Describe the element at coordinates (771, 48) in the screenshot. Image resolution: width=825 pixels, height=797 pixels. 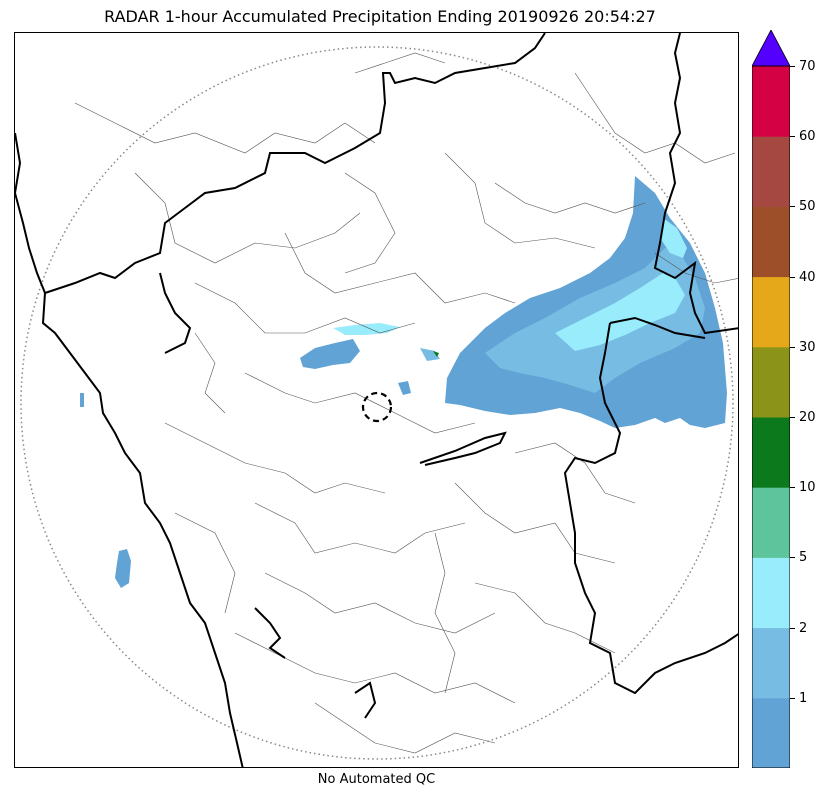
I see `colorbar-extend-arrow` at that location.